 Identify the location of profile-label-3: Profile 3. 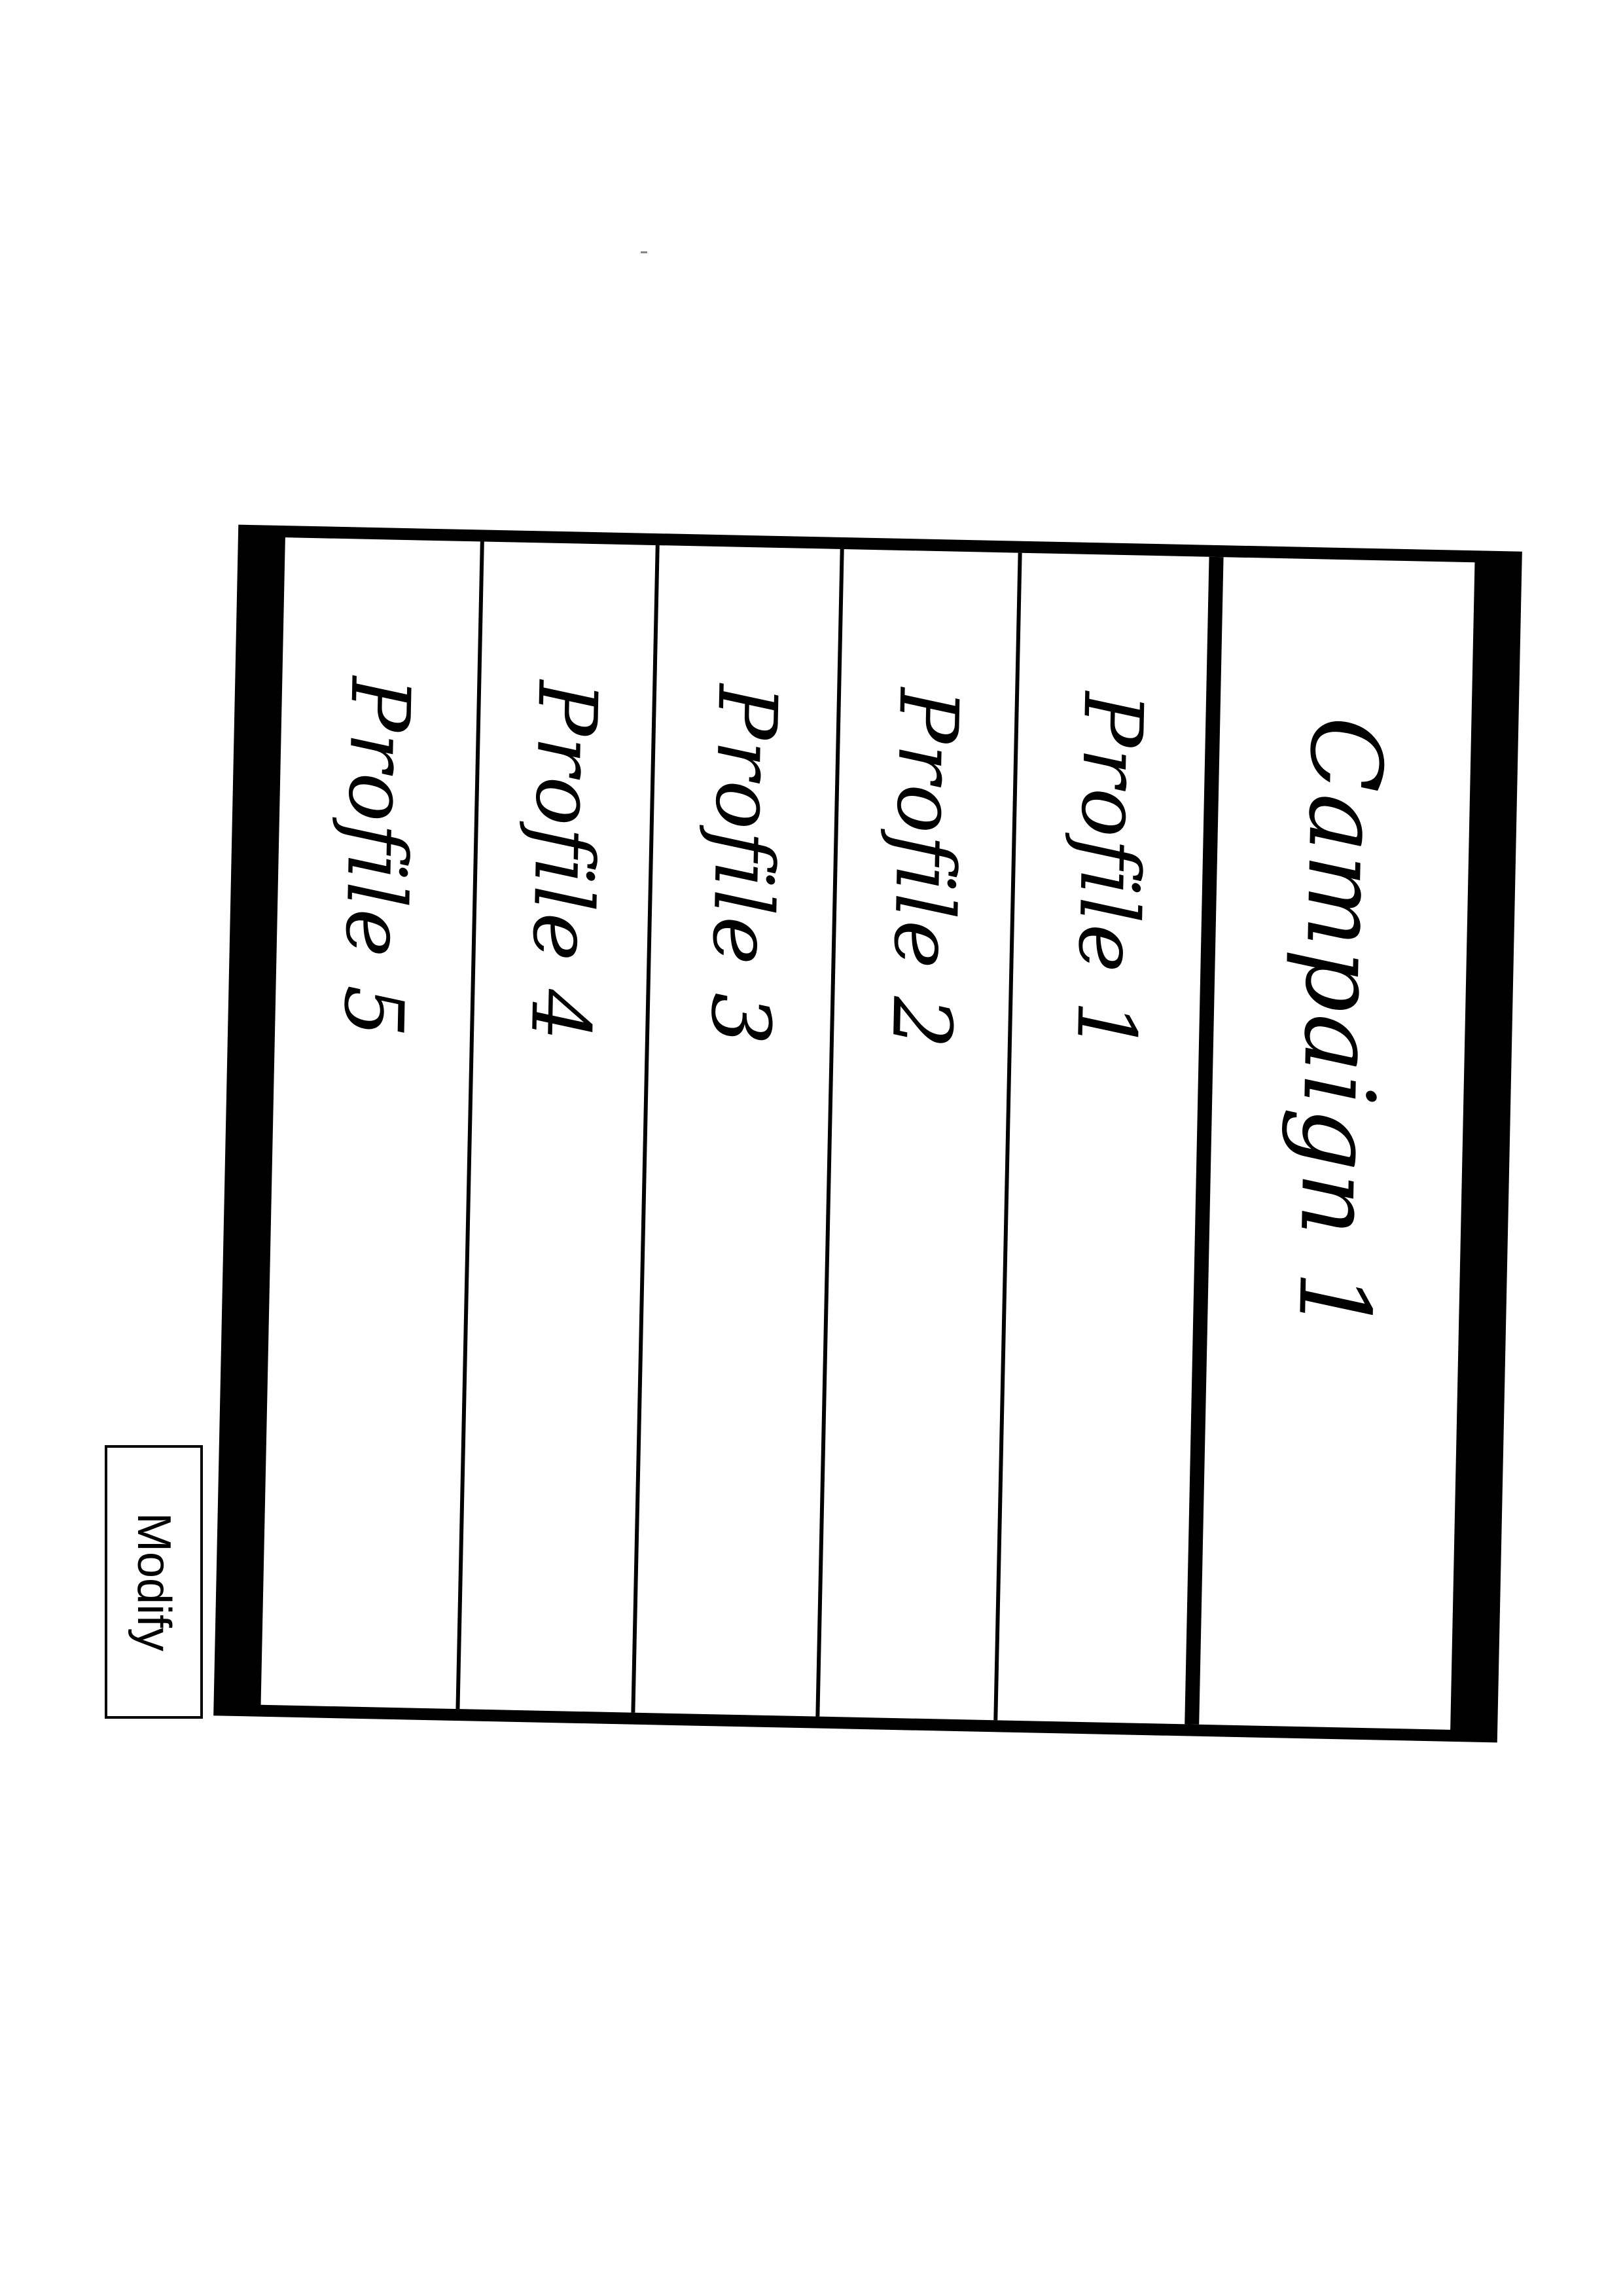
(743, 865).